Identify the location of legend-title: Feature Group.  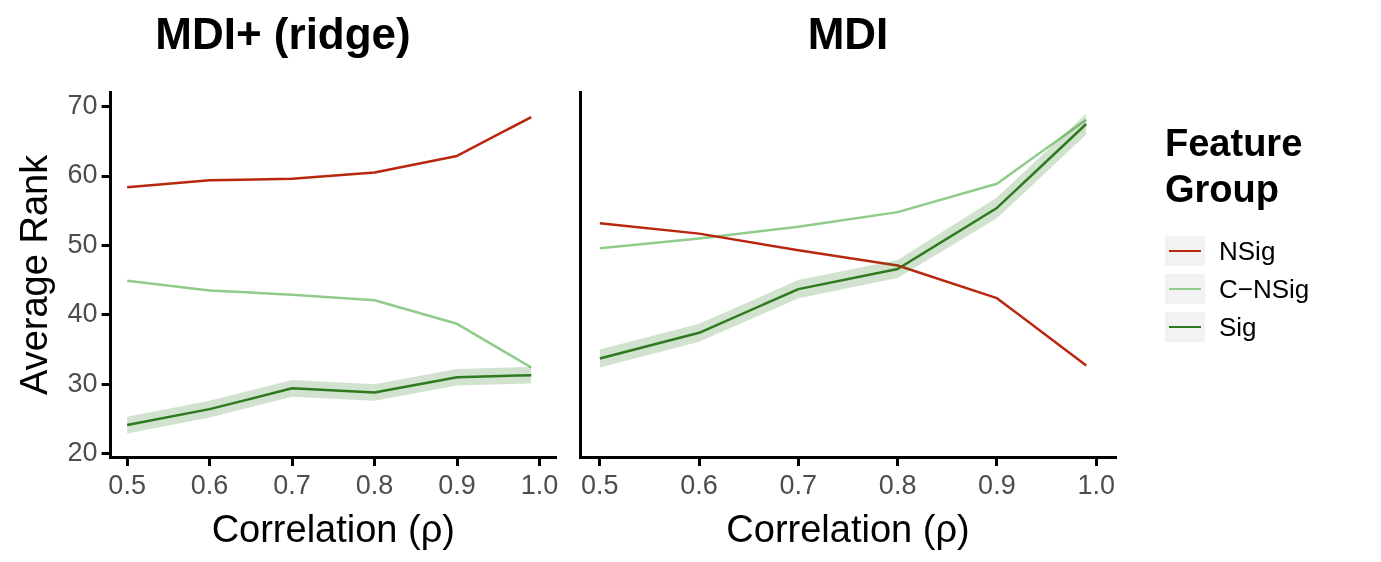
(1234, 166).